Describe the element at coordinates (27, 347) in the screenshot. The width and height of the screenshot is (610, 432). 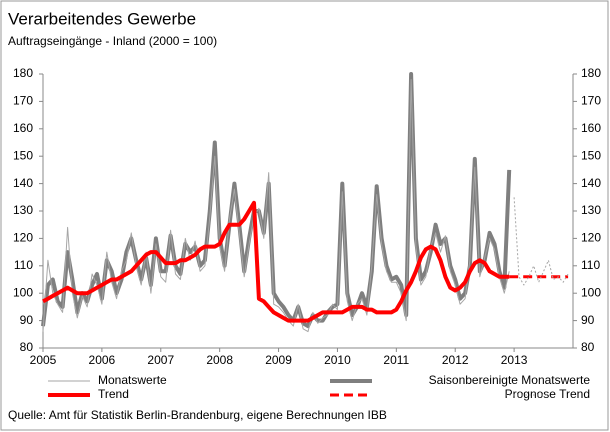
I see `y-tick-label: 80` at that location.